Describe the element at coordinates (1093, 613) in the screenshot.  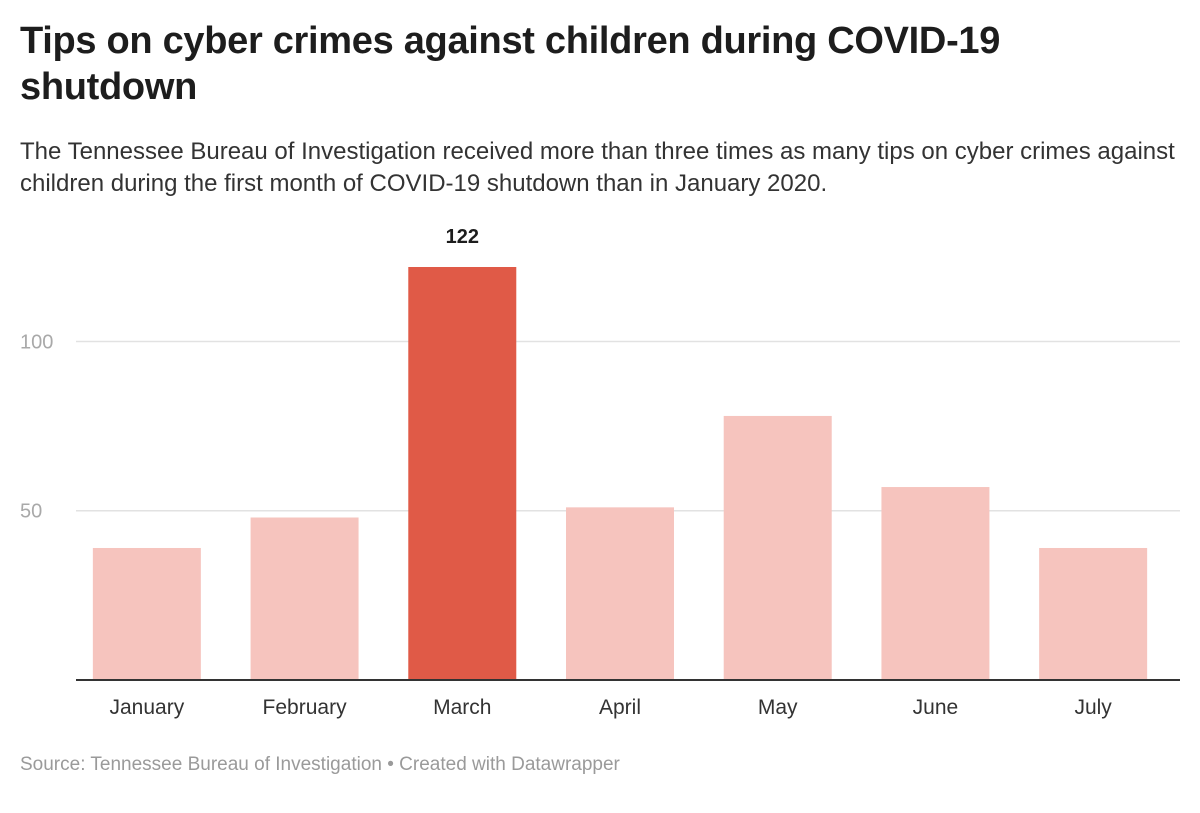
I see `bar-july` at that location.